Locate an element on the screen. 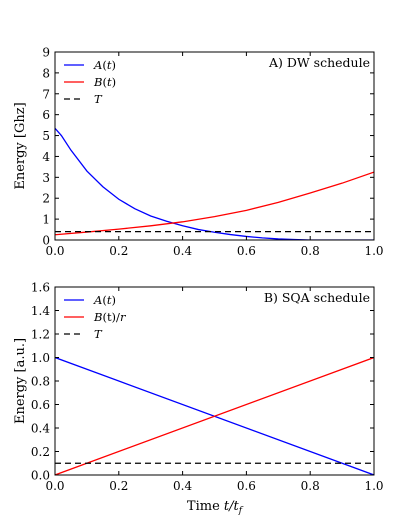 The width and height of the screenshot is (415, 529). panel1-ytick-label: 5 is located at coordinates (46, 136).